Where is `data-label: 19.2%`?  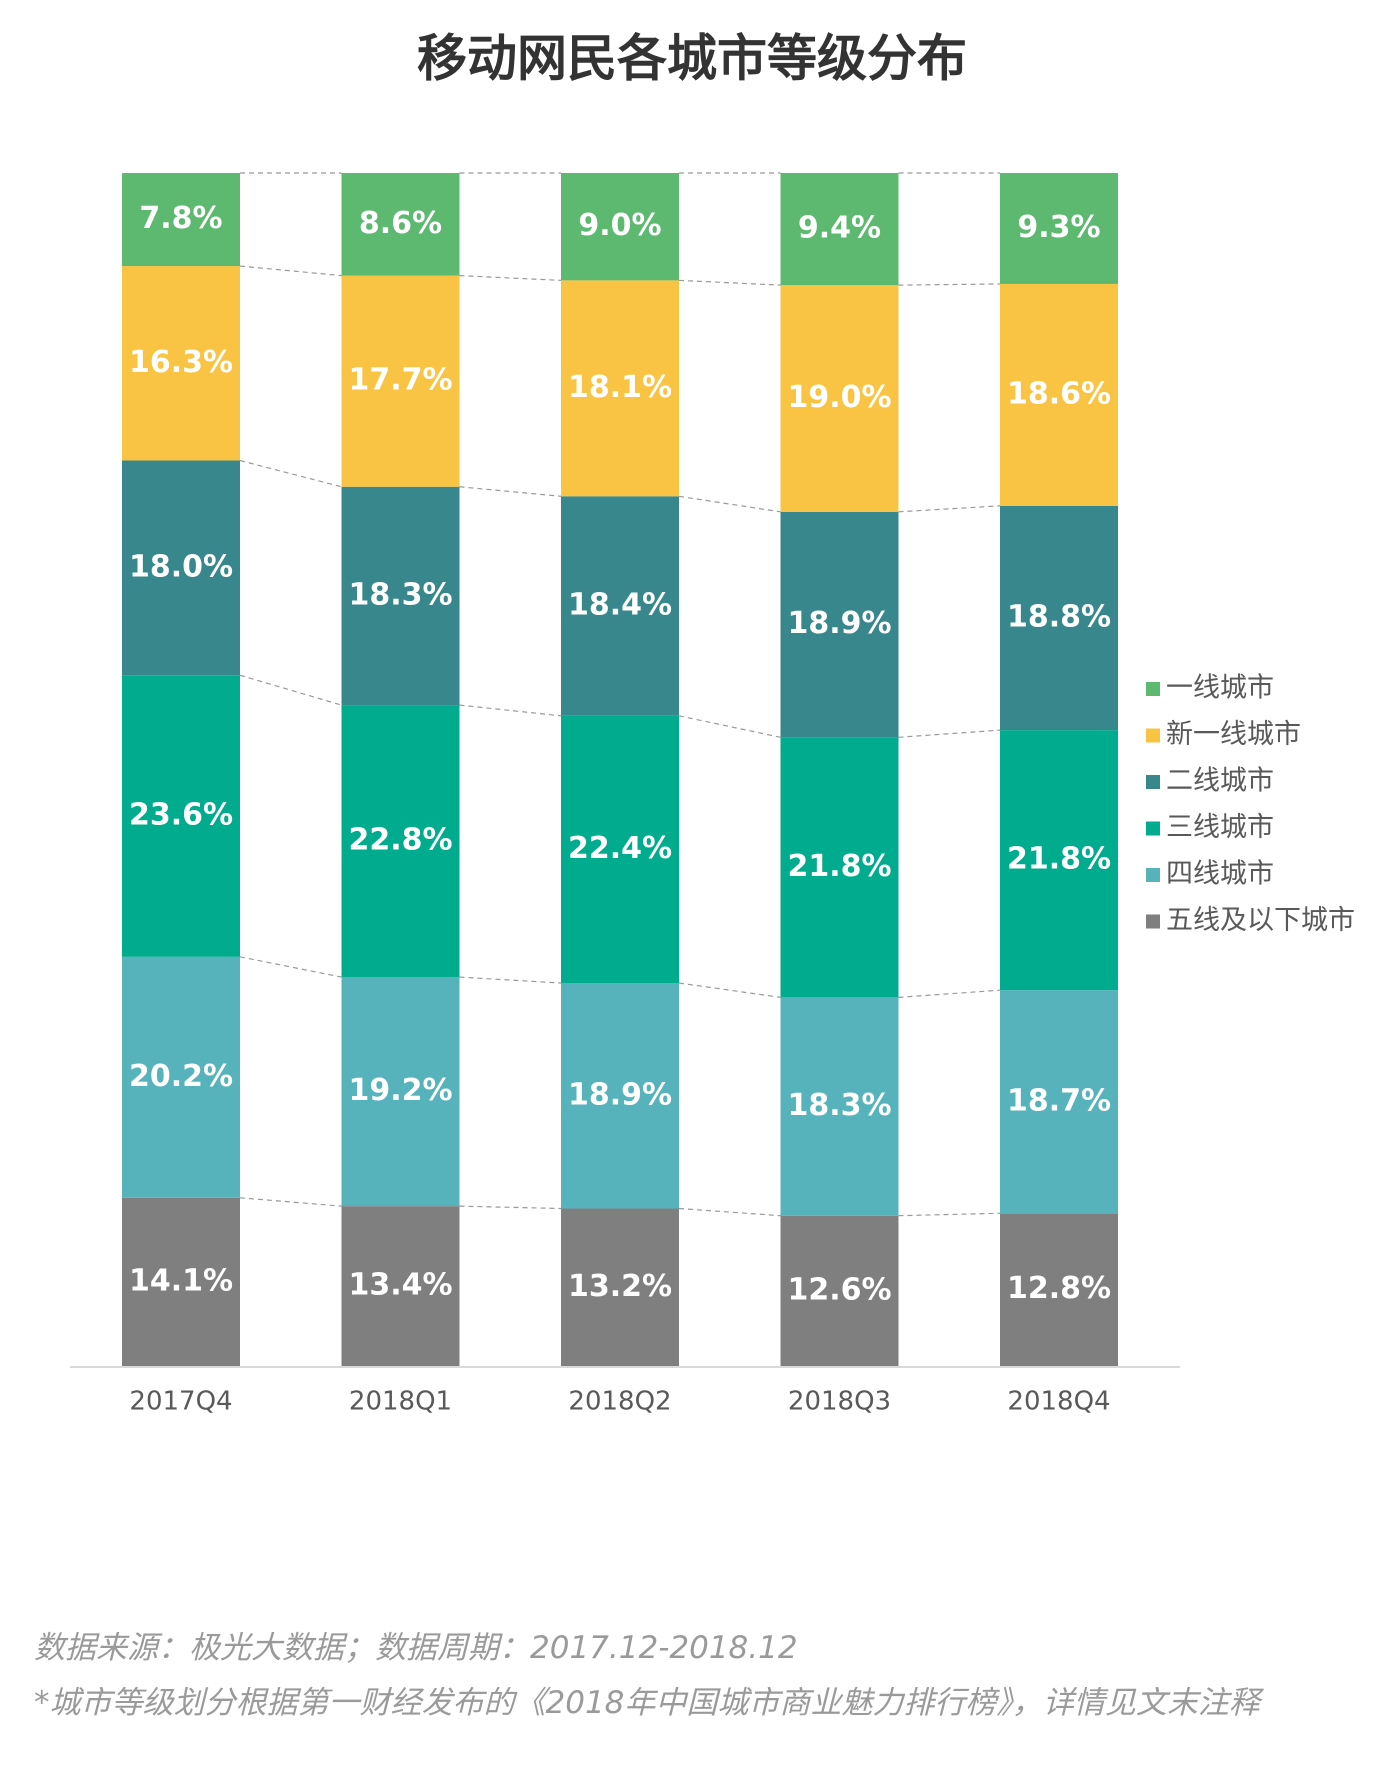
data-label: 19.2% is located at coordinates (400, 1090).